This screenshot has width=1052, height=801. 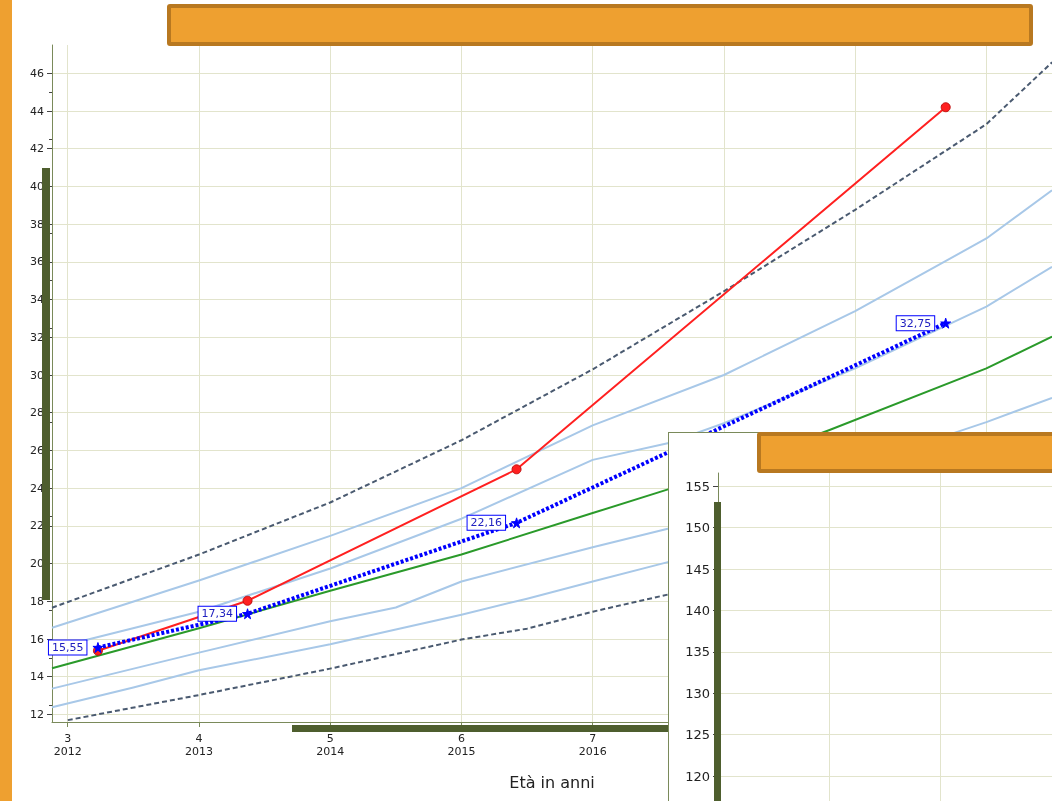 What do you see at coordinates (67, 751) in the screenshot?
I see `x2-tick-label: 2012` at bounding box center [67, 751].